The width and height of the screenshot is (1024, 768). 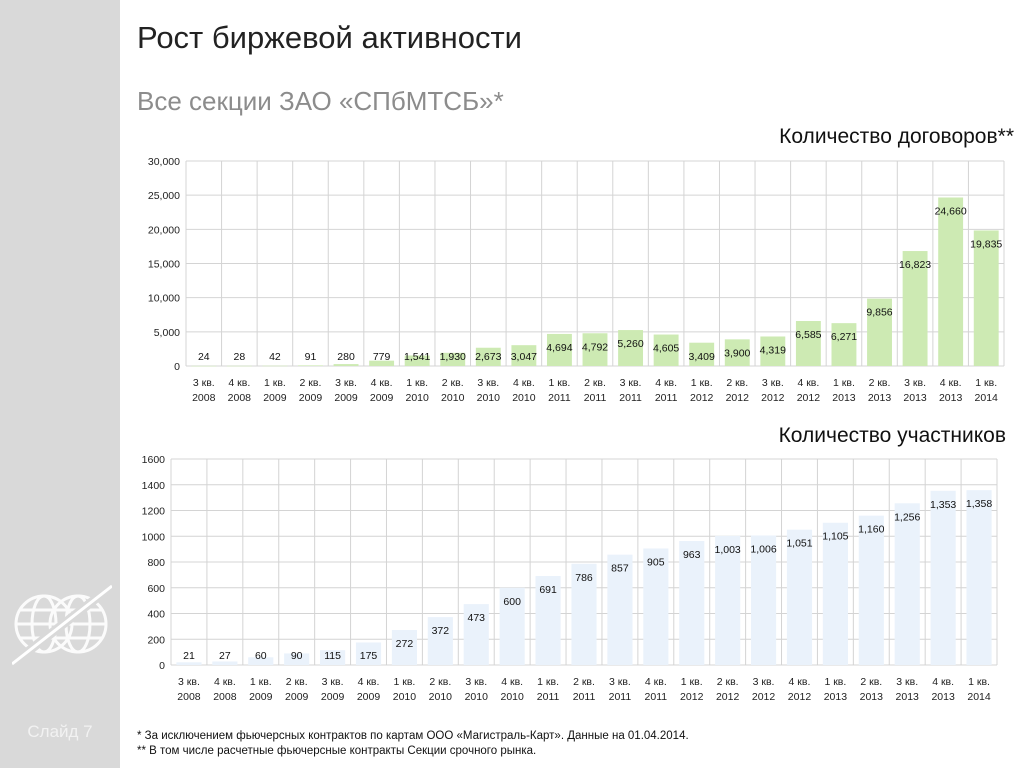 What do you see at coordinates (164, 265) in the screenshot?
I see `contracts-y-tick-label: 15,000` at bounding box center [164, 265].